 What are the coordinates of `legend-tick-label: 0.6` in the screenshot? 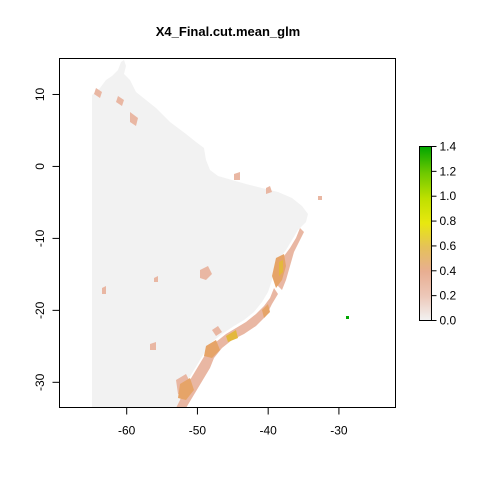 It's located at (448, 246).